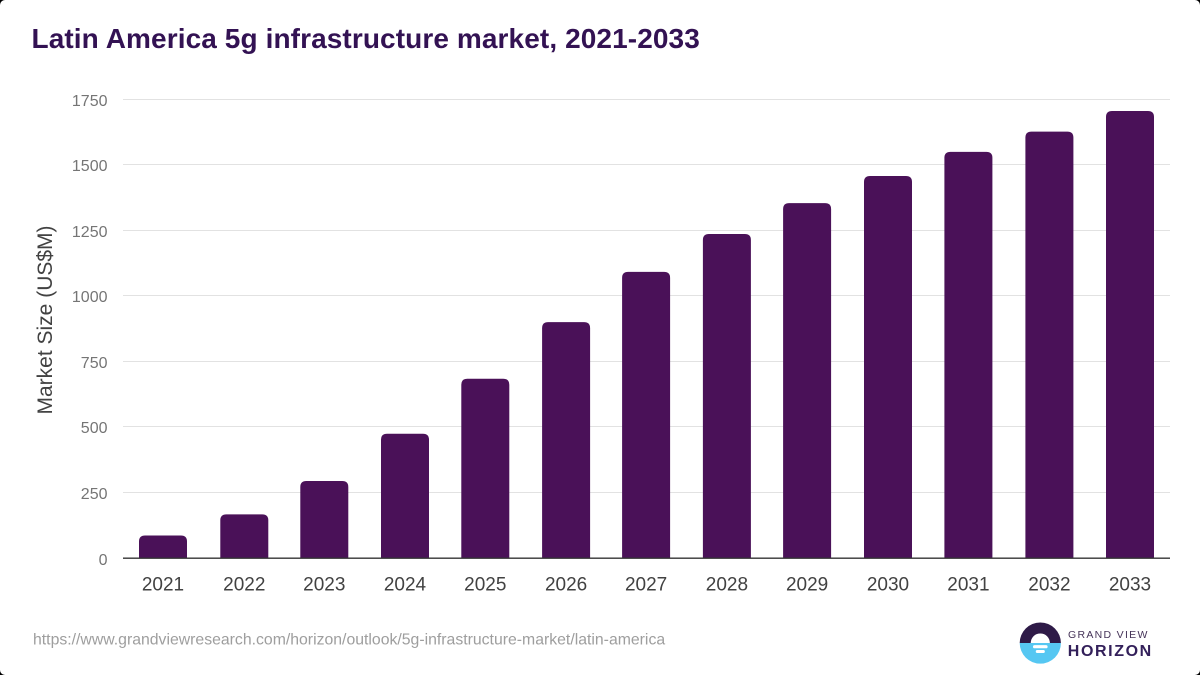 The width and height of the screenshot is (1200, 675). What do you see at coordinates (103, 560) in the screenshot?
I see `svg-text: 0` at bounding box center [103, 560].